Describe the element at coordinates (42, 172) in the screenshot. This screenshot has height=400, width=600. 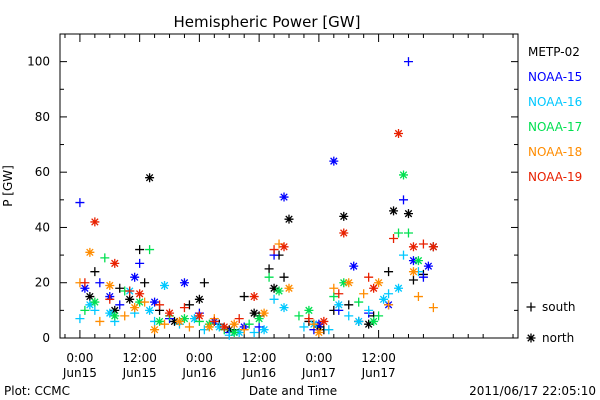
I see `y-tick-label: 60` at that location.